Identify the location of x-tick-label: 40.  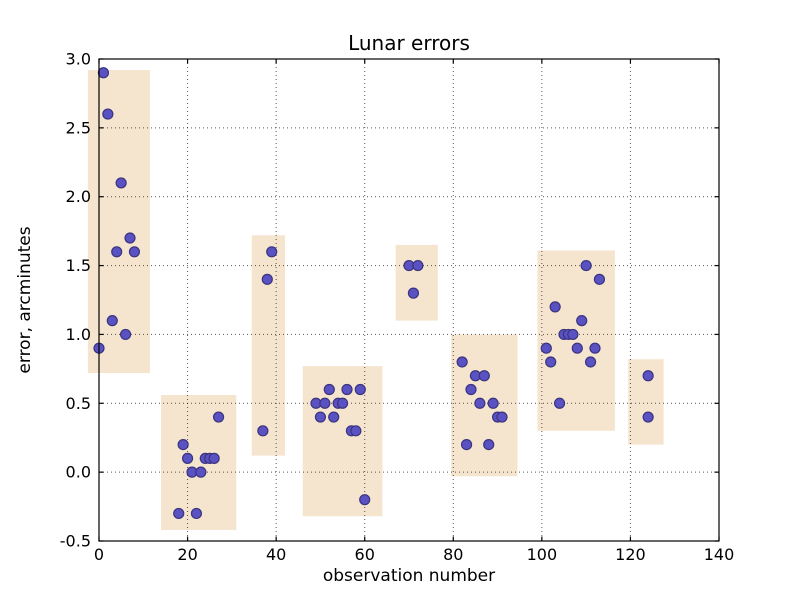
(276, 554).